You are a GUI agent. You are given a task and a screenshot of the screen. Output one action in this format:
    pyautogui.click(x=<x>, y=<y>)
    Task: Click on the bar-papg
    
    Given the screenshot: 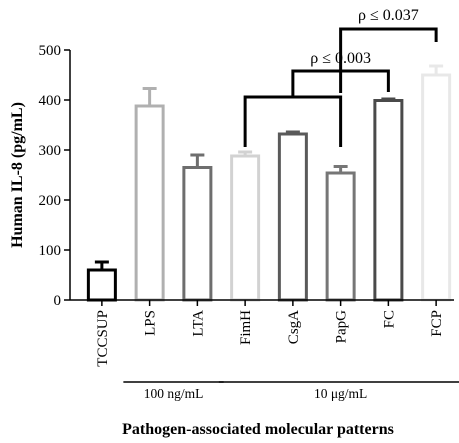 What is the action you would take?
    pyautogui.click(x=340, y=236)
    